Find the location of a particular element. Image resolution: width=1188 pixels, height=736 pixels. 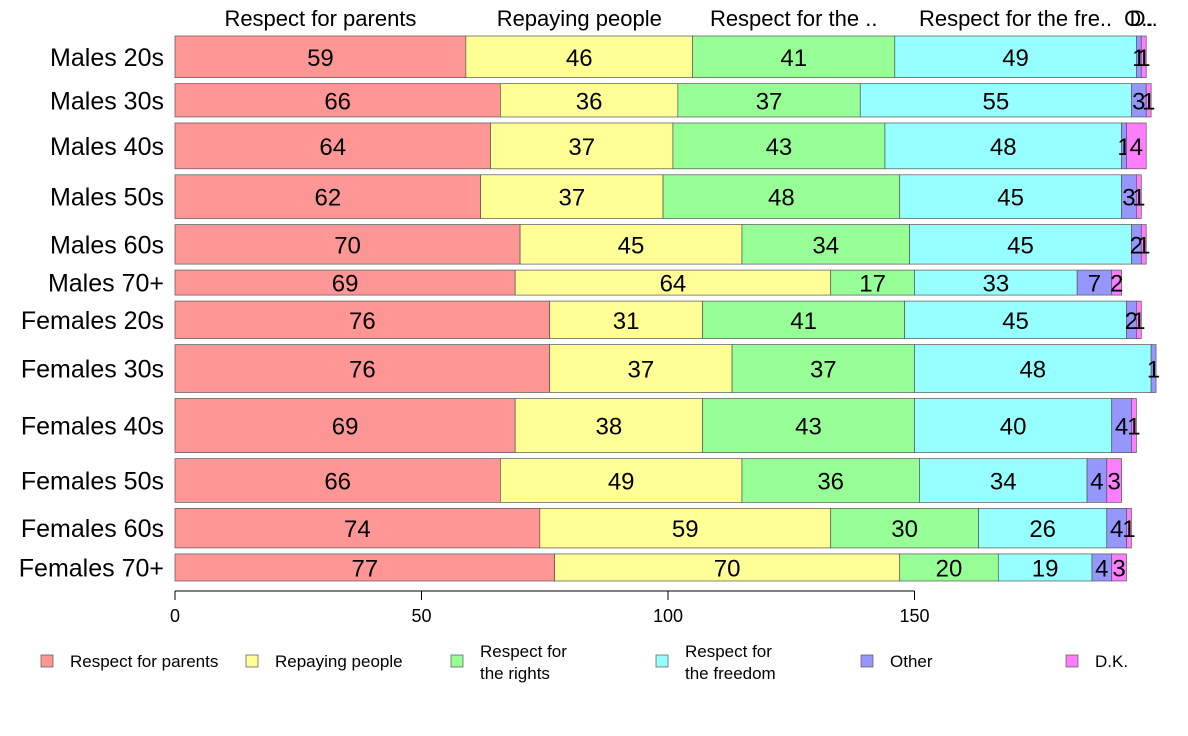

row-label: Males 30s is located at coordinates (107, 101).